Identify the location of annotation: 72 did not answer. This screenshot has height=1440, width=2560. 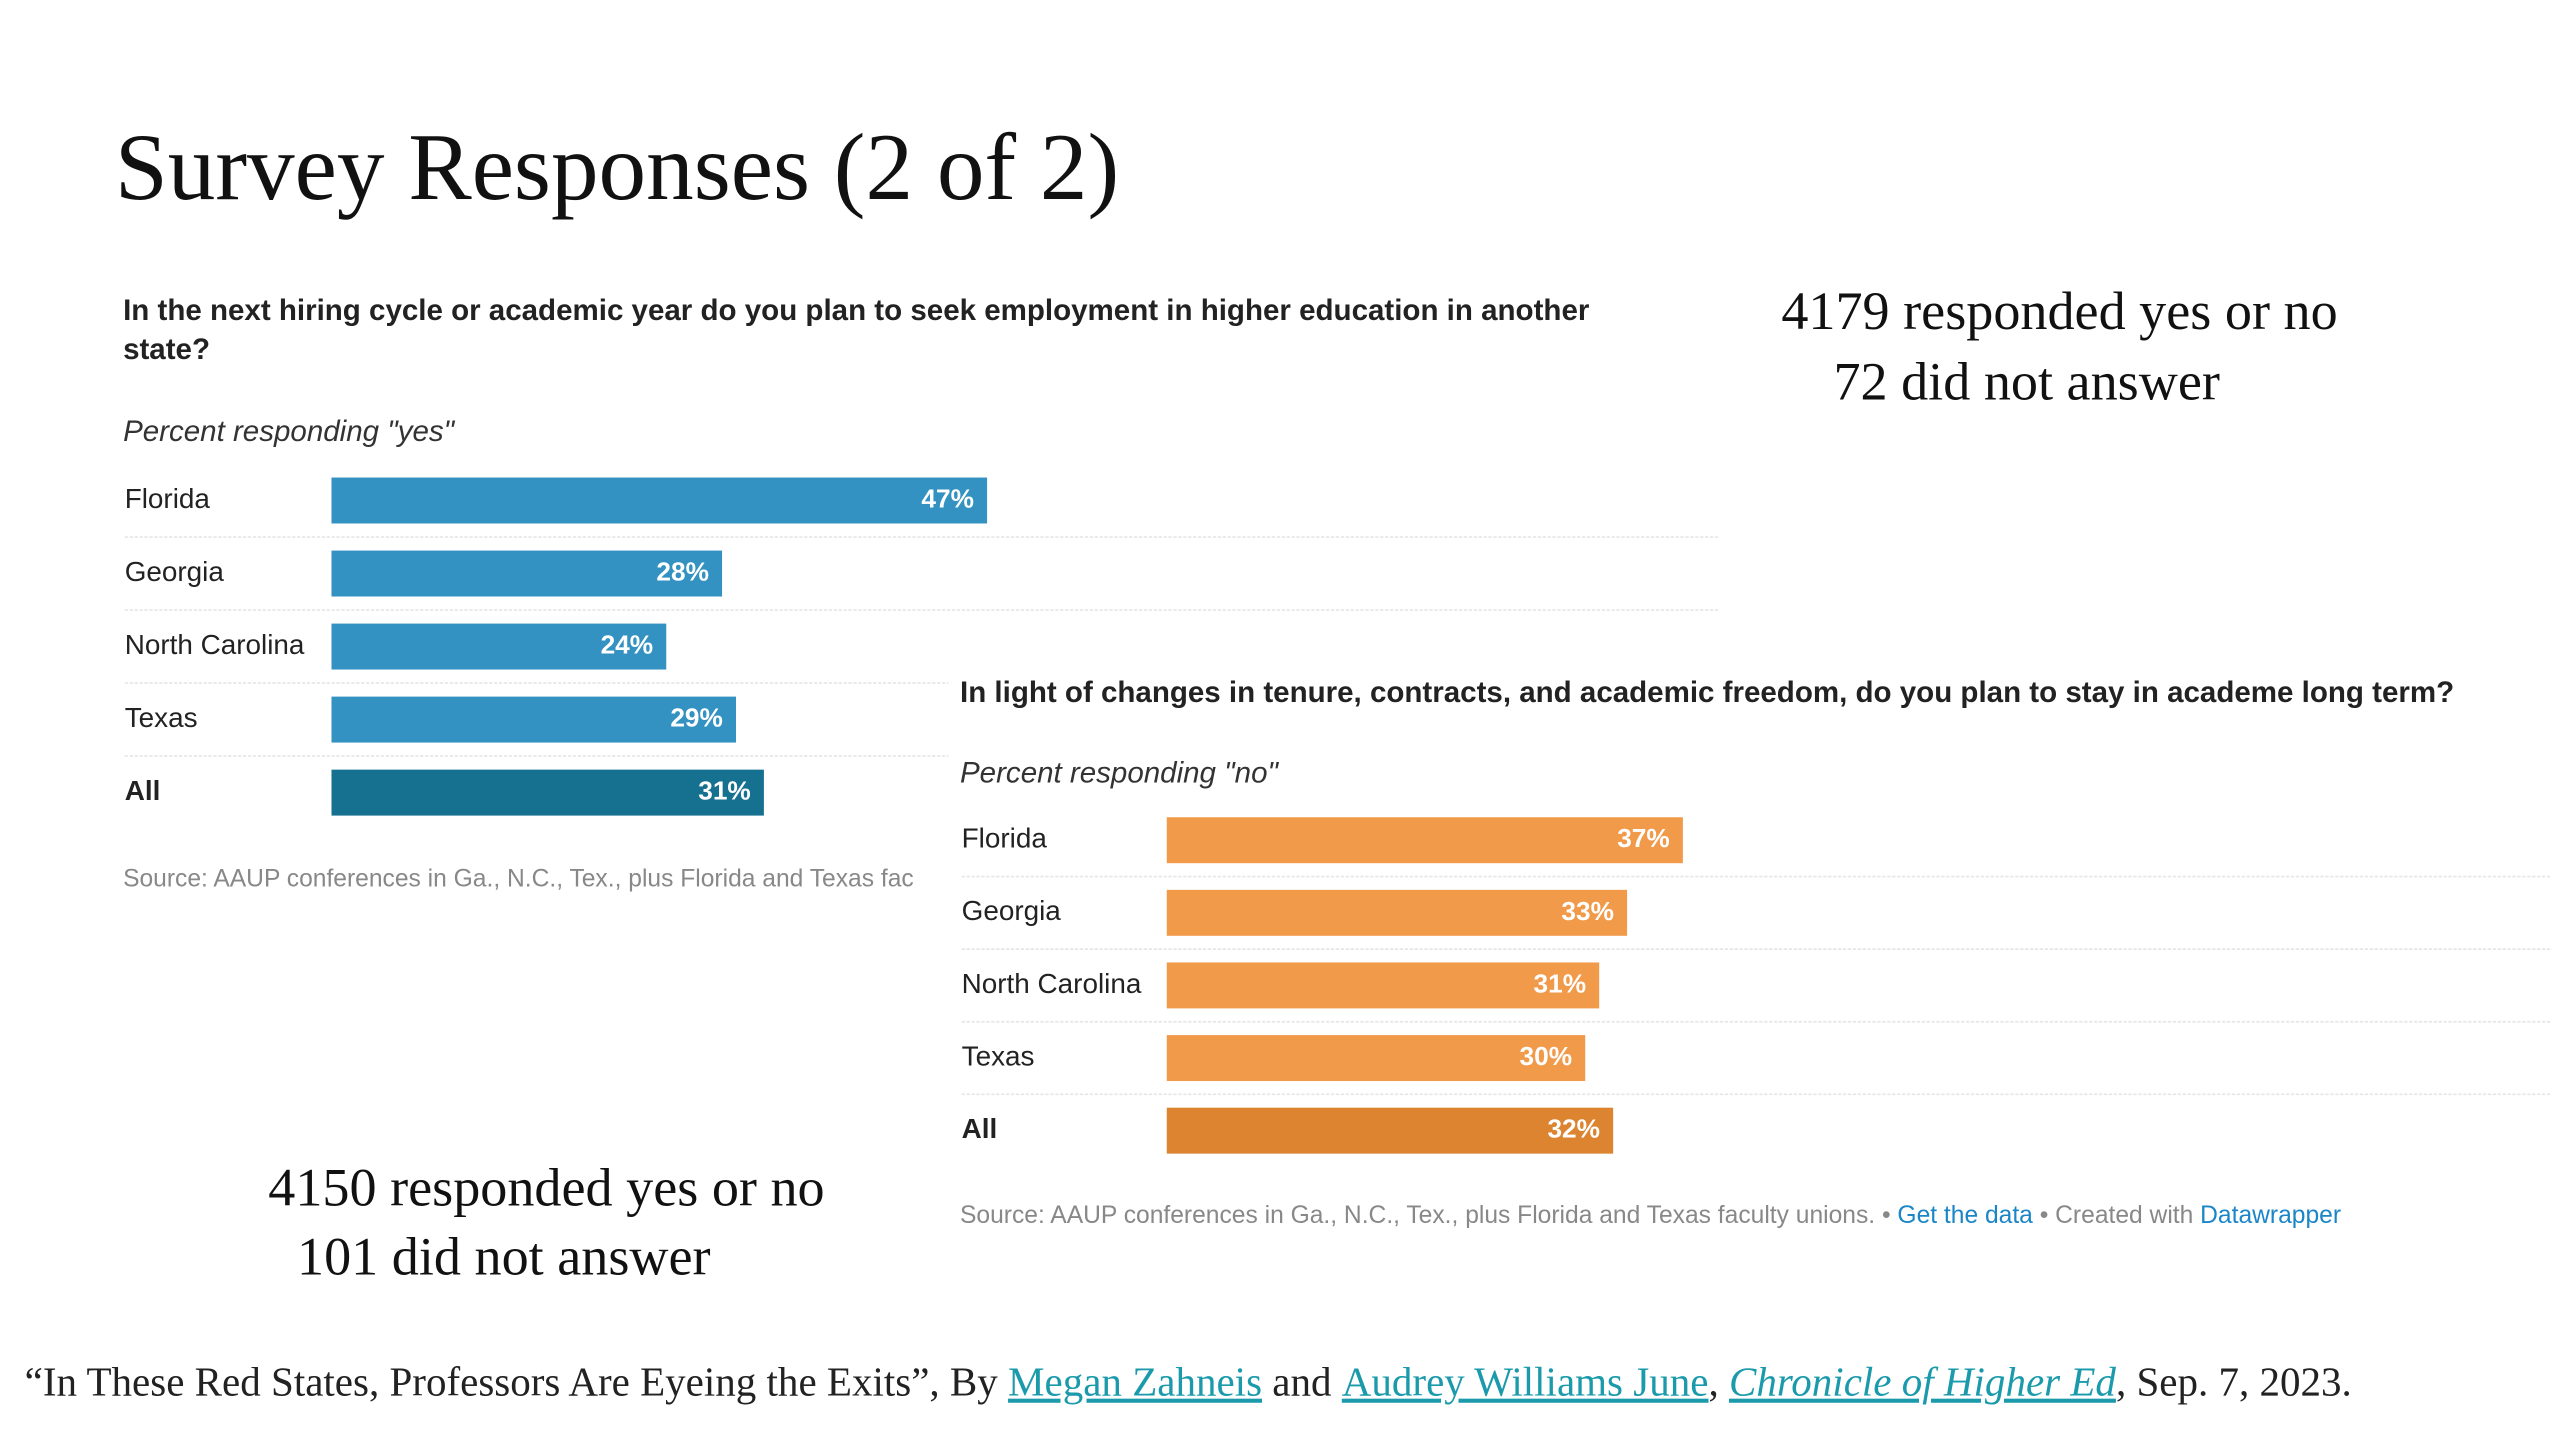
(2026, 382).